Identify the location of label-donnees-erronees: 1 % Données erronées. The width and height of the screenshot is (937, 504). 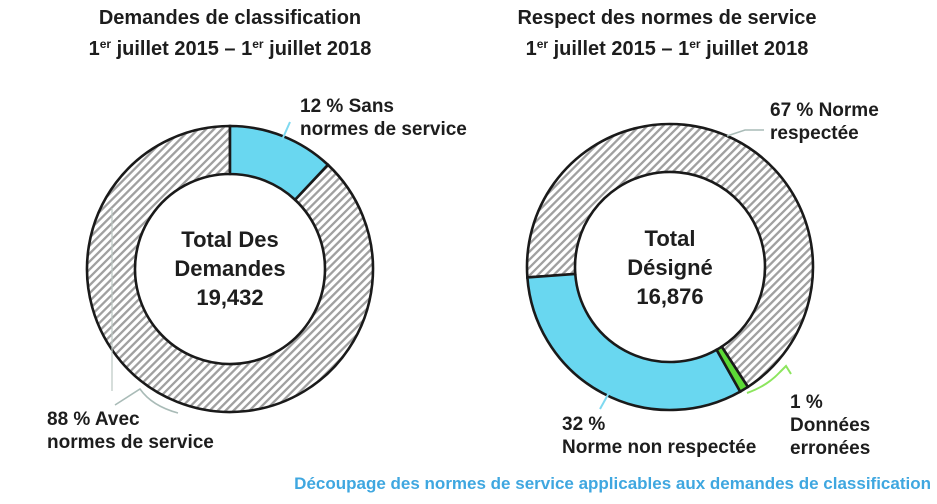
(830, 425).